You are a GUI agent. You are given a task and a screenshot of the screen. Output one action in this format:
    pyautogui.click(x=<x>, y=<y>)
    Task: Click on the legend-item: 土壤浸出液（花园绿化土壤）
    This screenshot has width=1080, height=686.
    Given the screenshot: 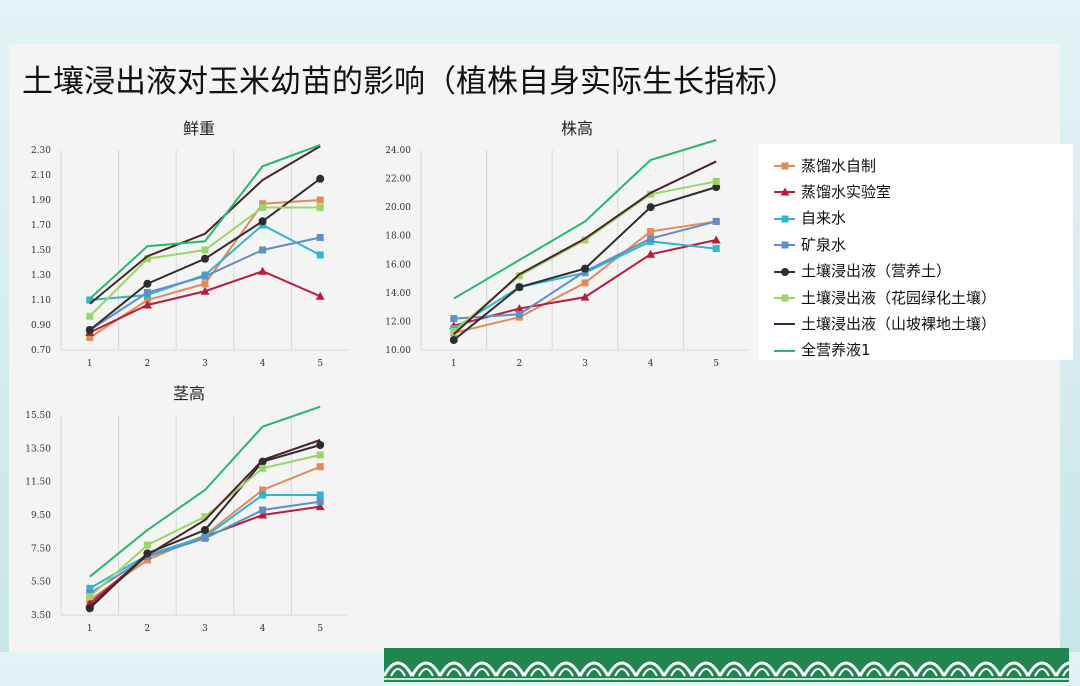 What is the action you would take?
    pyautogui.click(x=884, y=297)
    